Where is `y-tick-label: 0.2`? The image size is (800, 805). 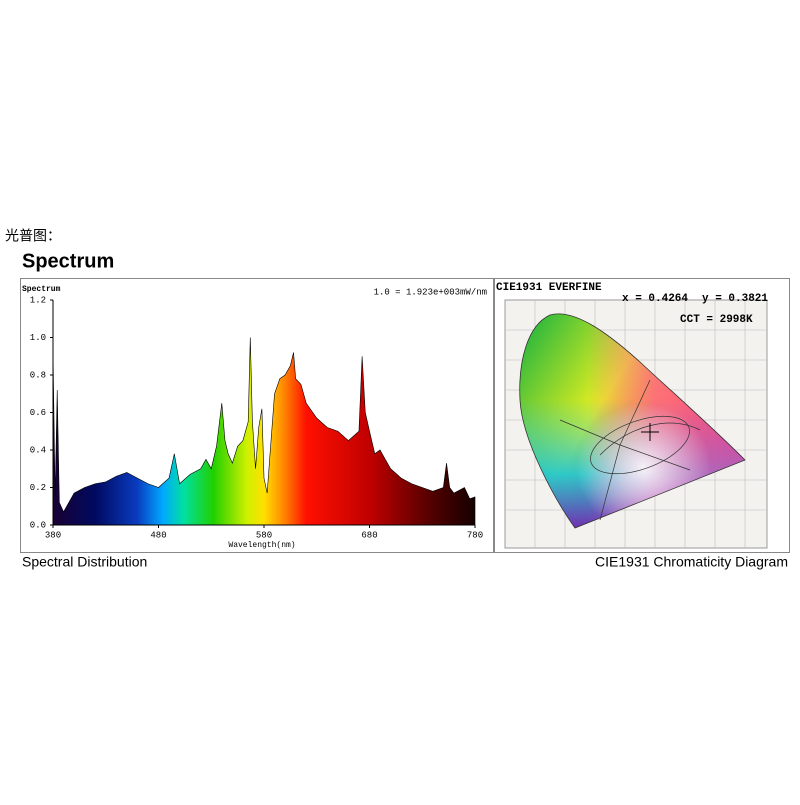 y-tick-label: 0.2 is located at coordinates (38, 488).